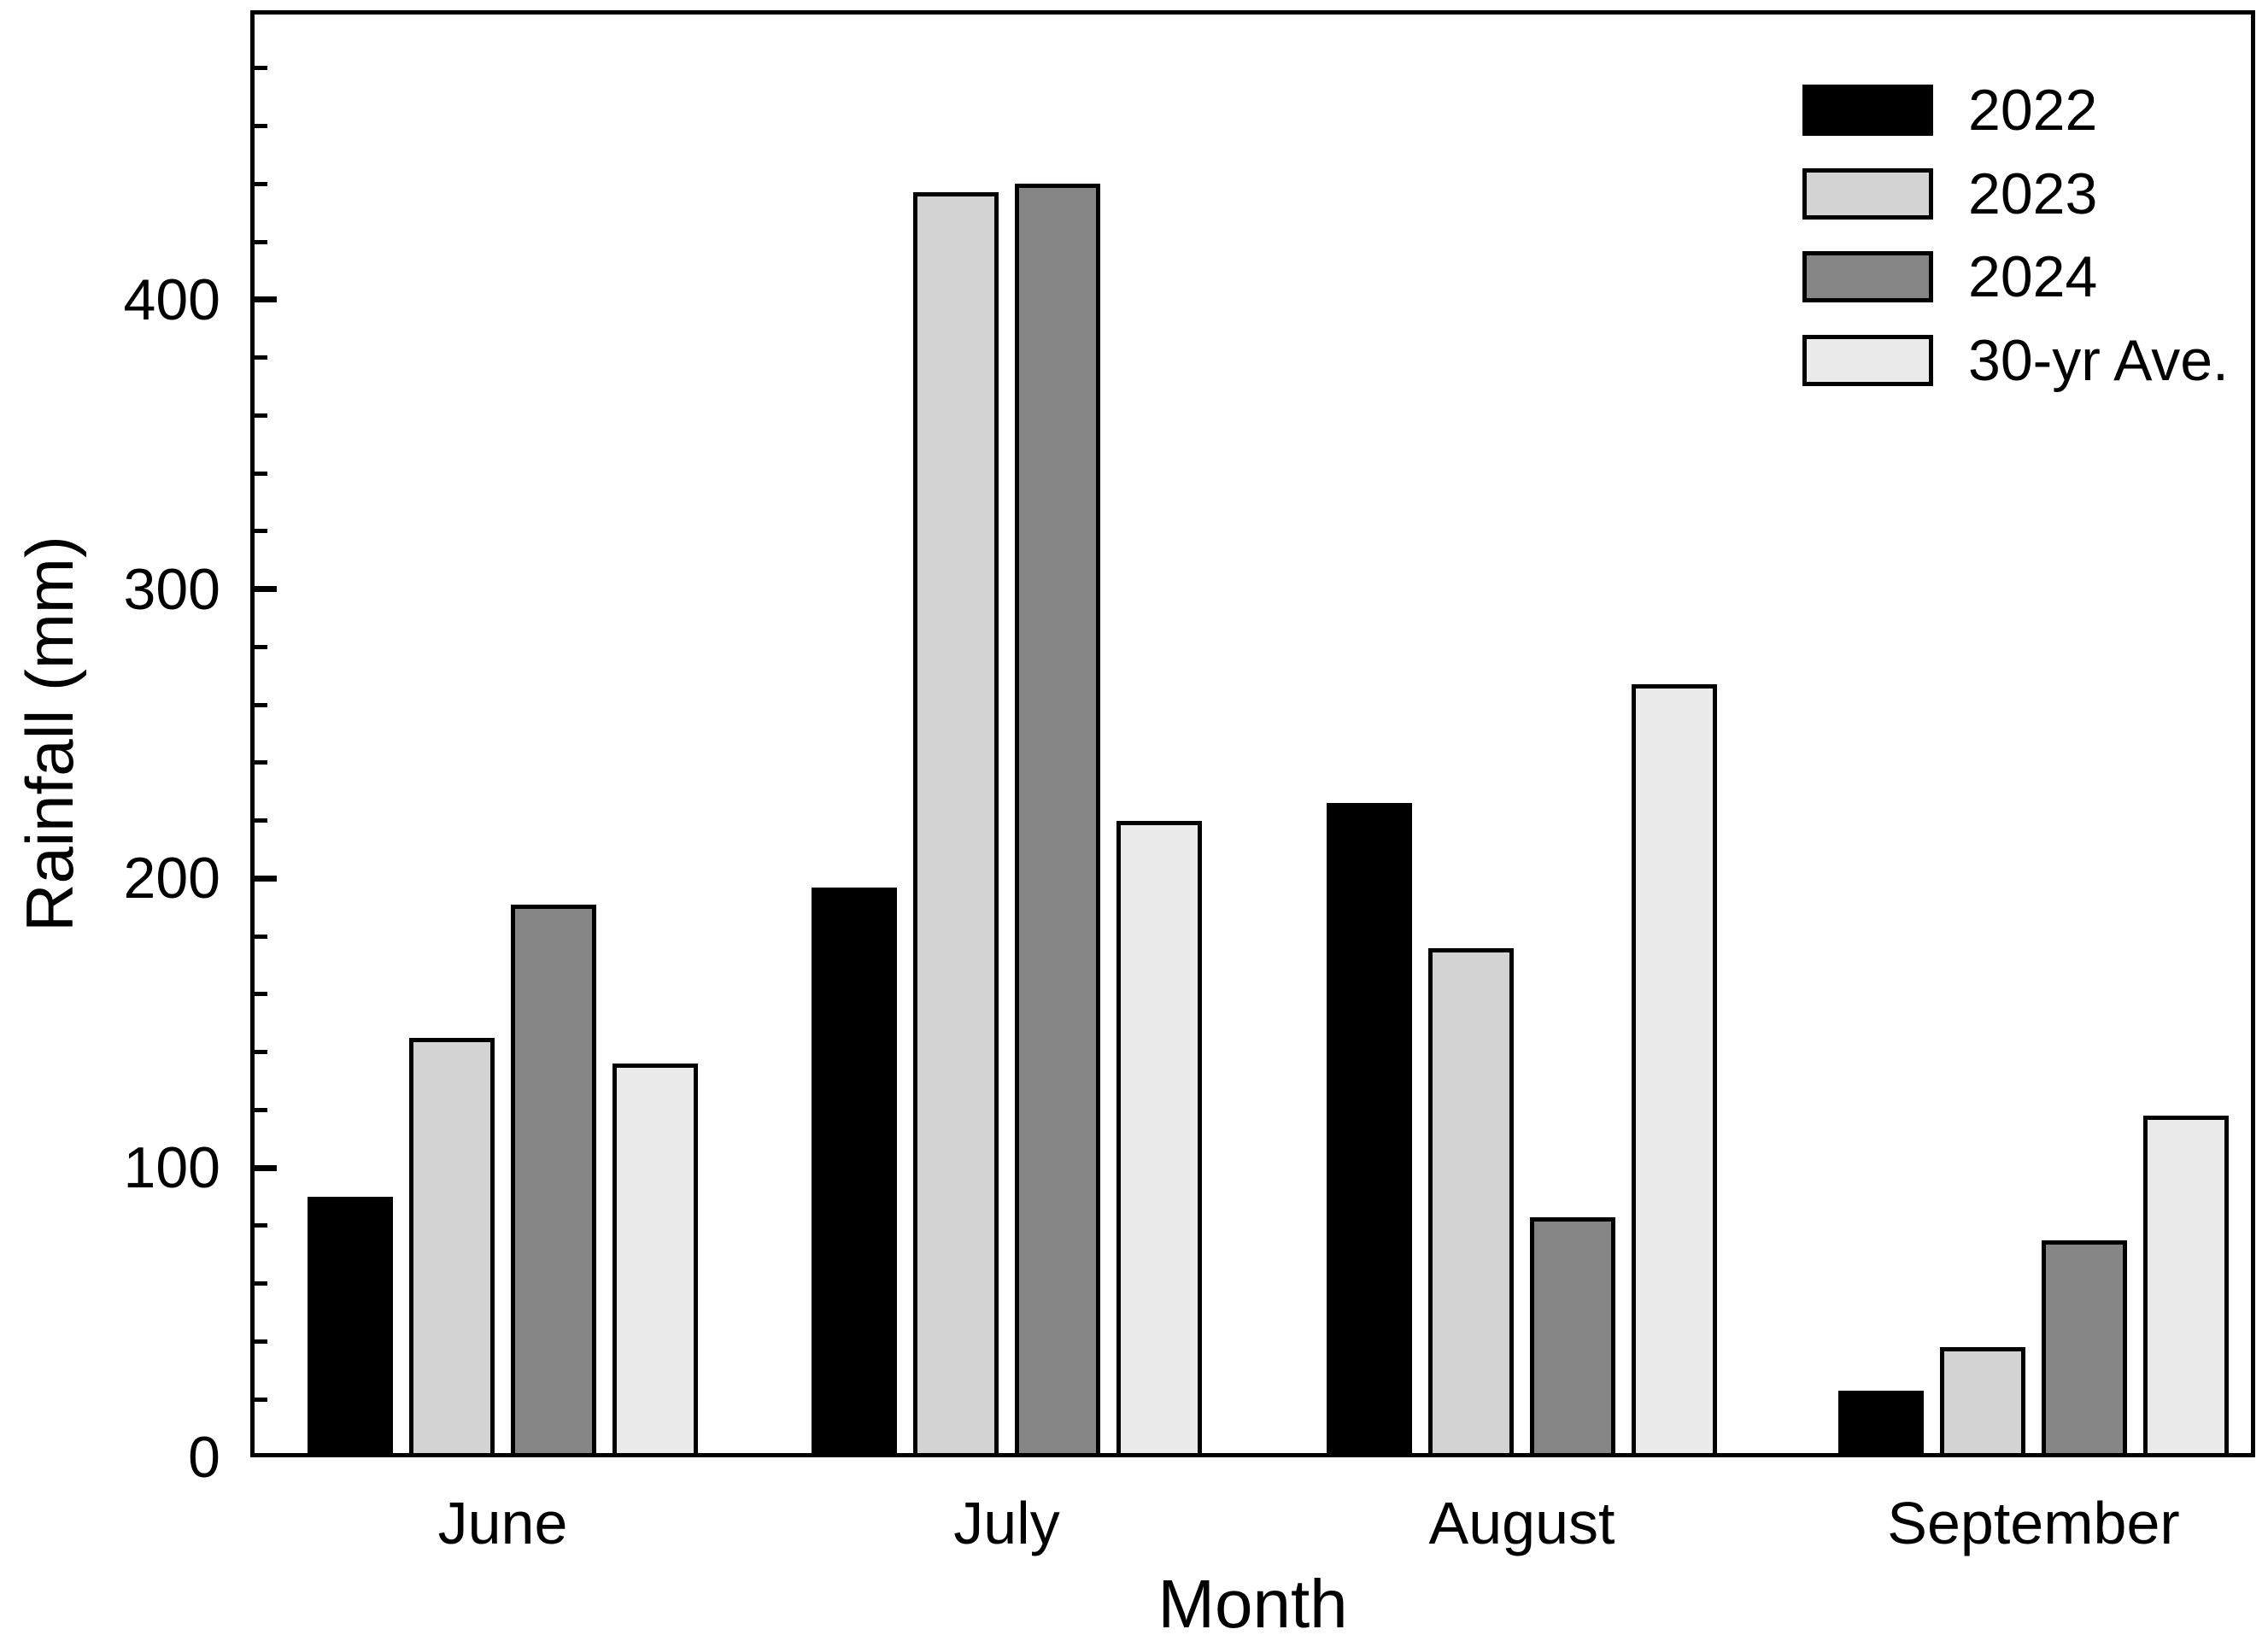 Image resolution: width=2268 pixels, height=1635 pixels. I want to click on bar-august-2022, so click(1369, 1130).